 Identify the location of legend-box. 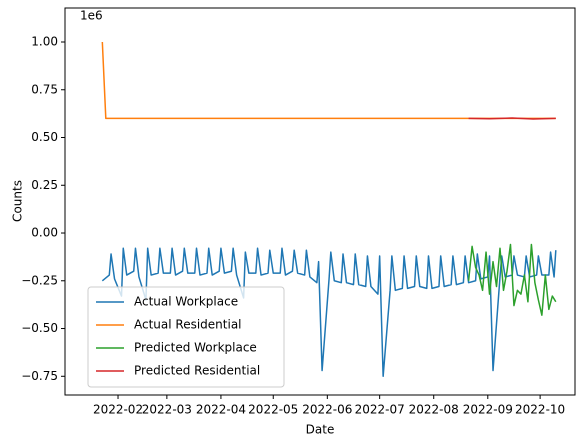
(186, 337).